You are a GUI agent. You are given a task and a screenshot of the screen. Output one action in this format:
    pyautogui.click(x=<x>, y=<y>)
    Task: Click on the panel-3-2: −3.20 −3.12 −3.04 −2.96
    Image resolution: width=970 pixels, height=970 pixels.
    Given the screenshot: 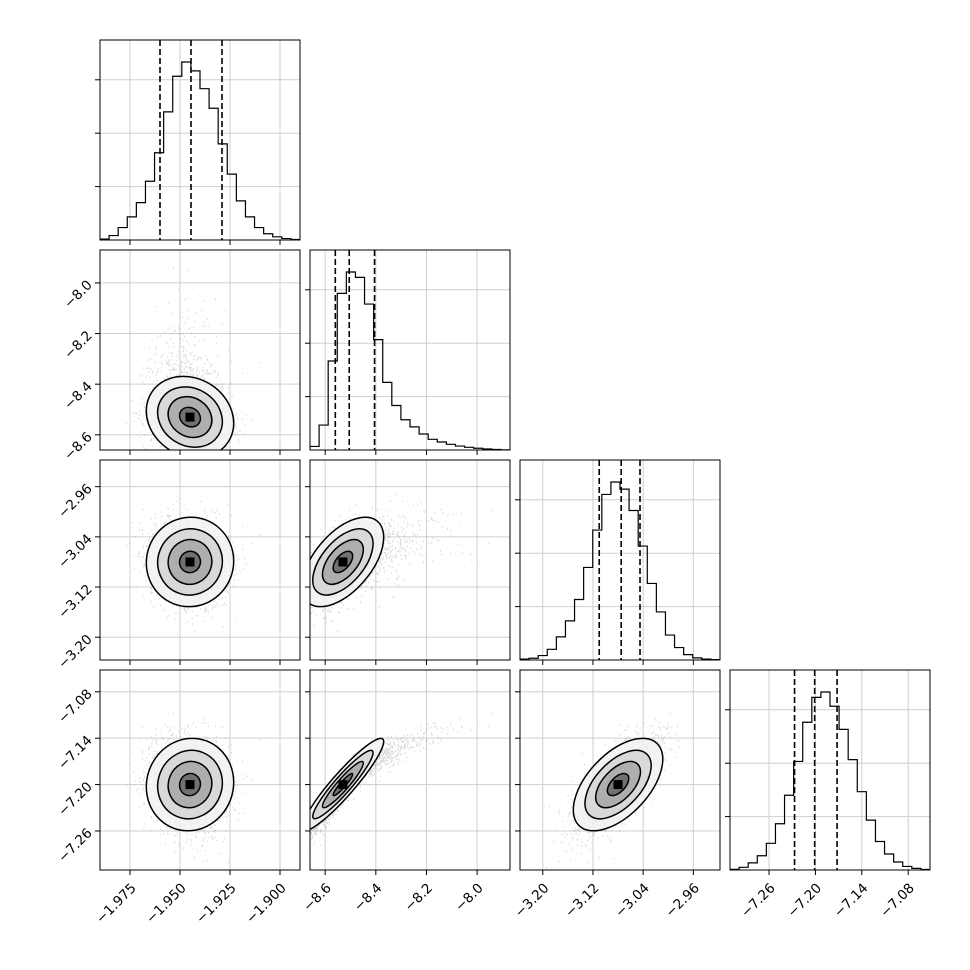 What is the action you would take?
    pyautogui.click(x=616, y=795)
    